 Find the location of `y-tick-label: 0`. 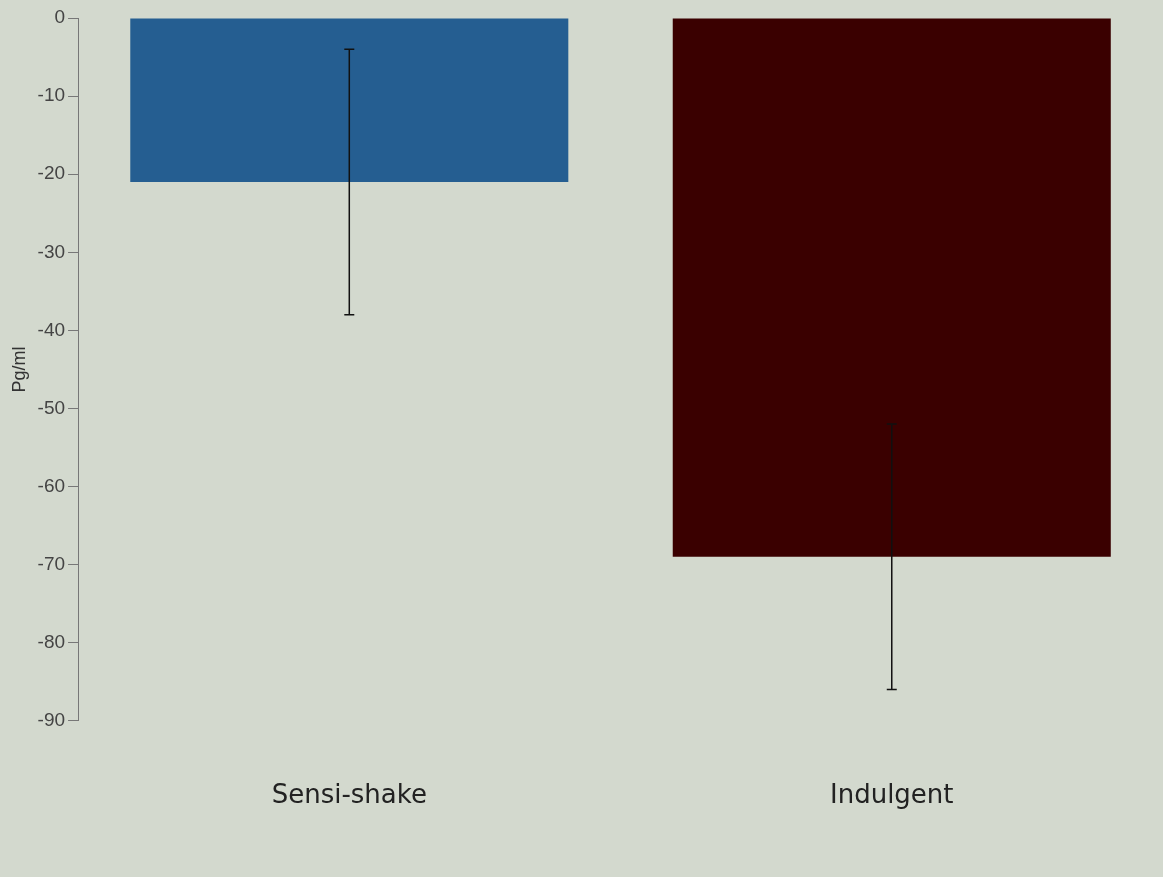

y-tick-label: 0 is located at coordinates (60, 17).